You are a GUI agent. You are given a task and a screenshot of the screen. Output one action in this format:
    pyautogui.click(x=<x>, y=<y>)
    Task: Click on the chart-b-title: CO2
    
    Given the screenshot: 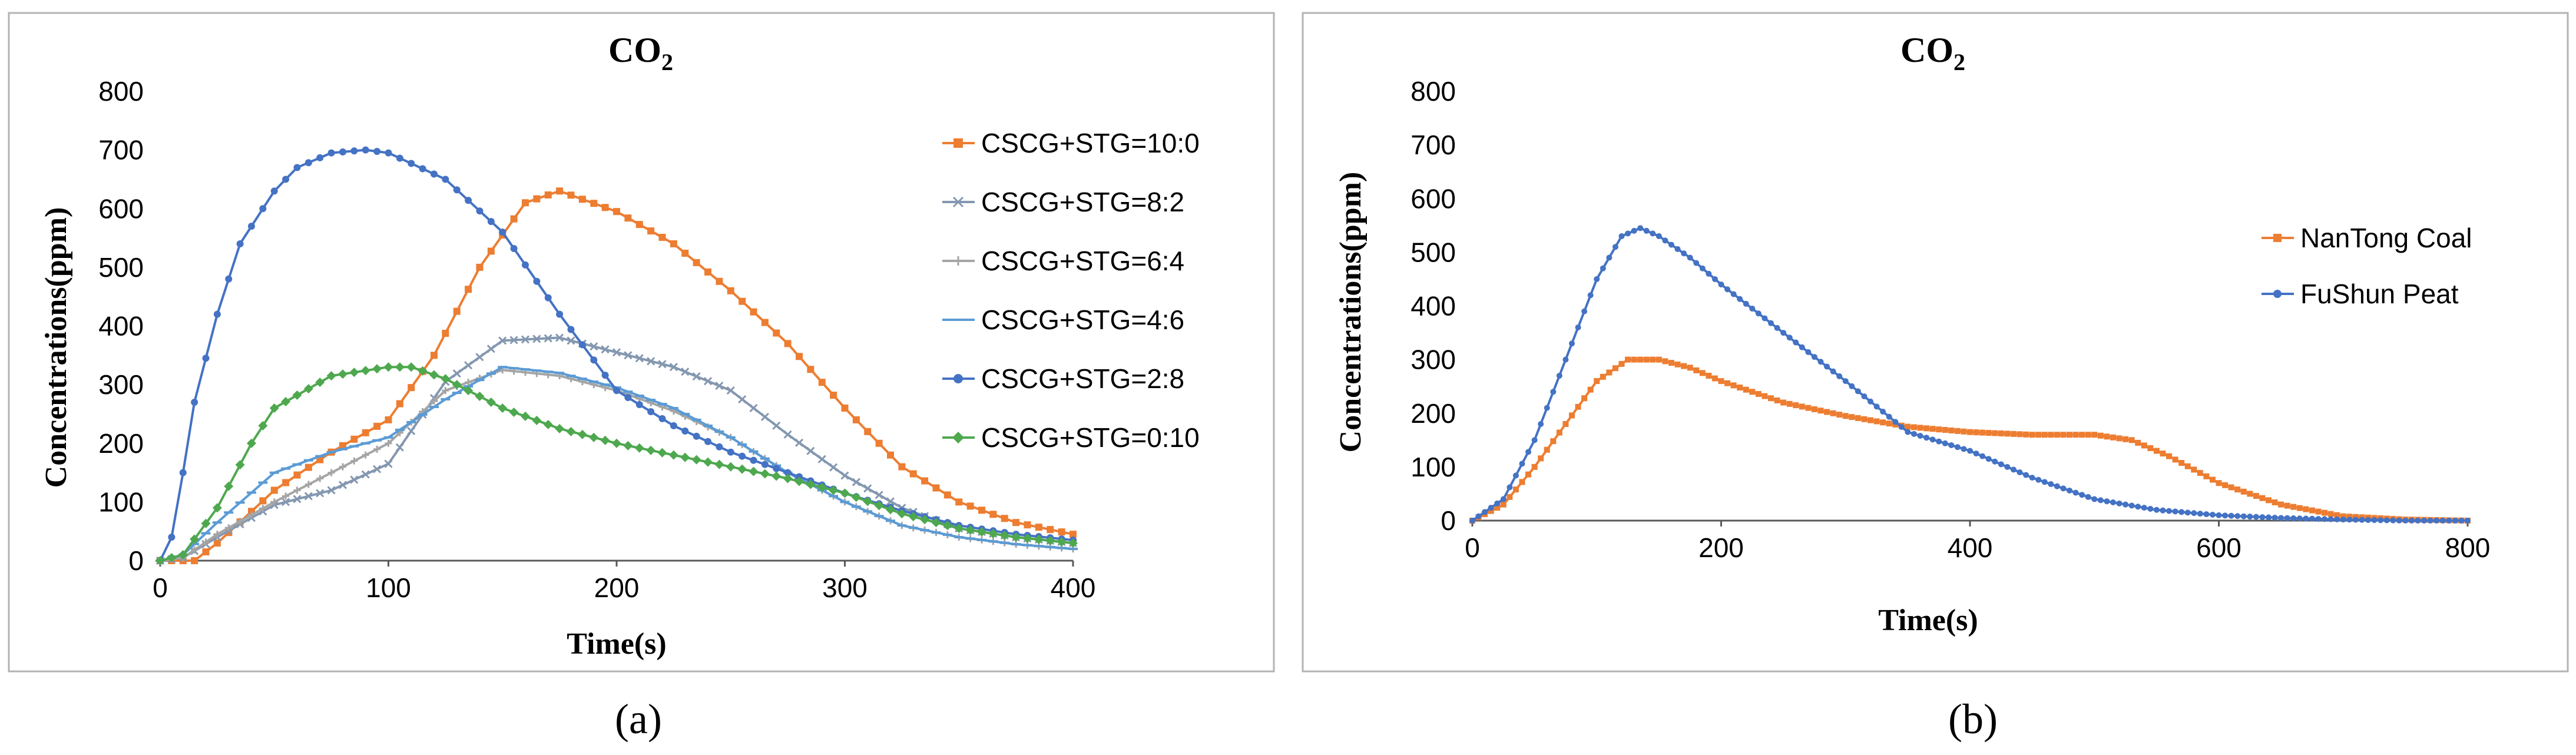 What is the action you would take?
    pyautogui.click(x=1932, y=53)
    